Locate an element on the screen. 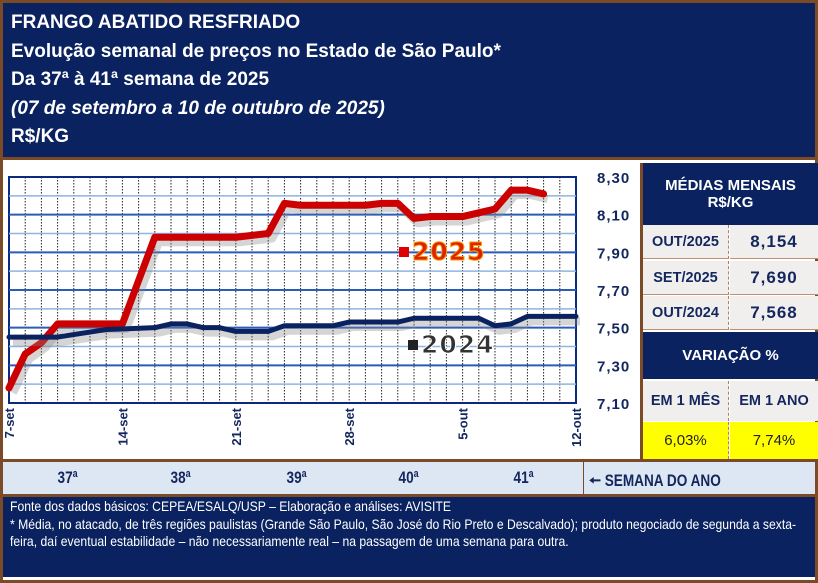  week-row: 37ª 38ª 39ª 40ª 41ª 🠔 SEMANA DO ANO is located at coordinates (409, 478).